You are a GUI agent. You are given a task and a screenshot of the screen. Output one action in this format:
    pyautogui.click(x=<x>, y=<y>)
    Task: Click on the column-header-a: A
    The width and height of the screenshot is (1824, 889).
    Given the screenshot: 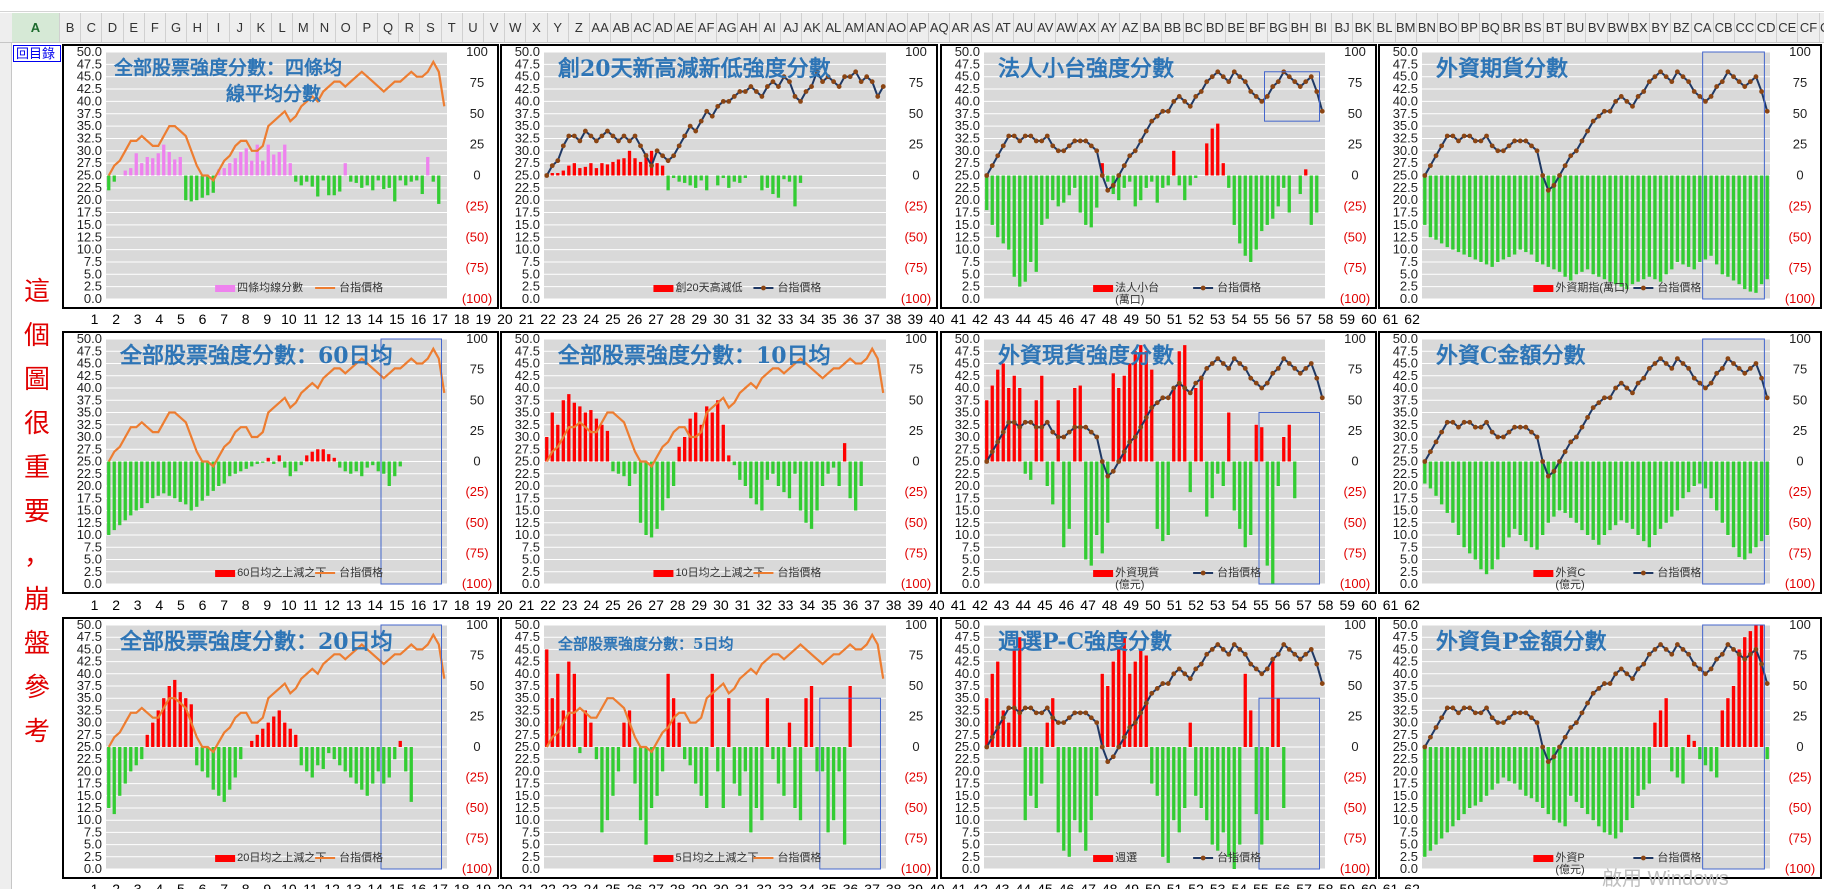 What is the action you would take?
    pyautogui.click(x=36, y=27)
    